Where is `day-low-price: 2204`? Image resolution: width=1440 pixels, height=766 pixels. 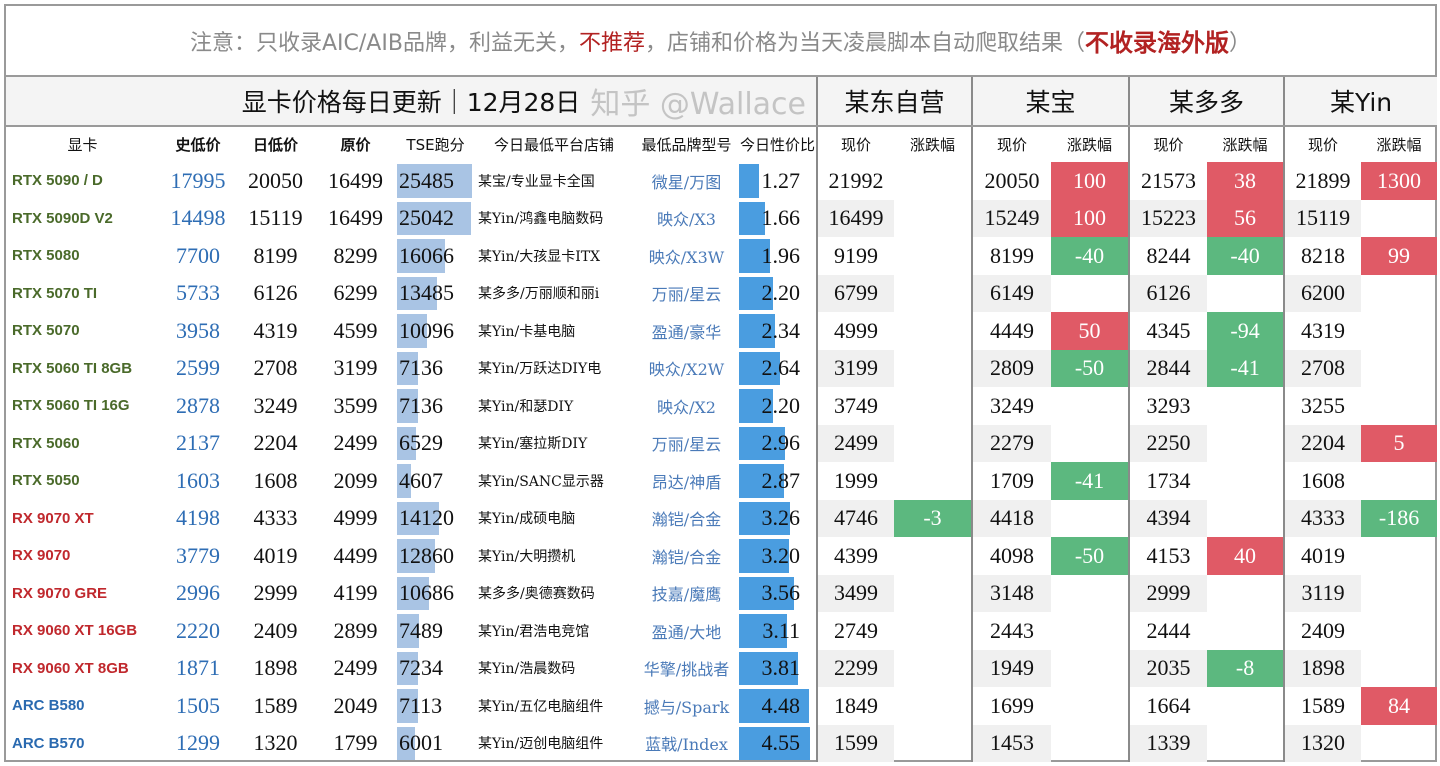 day-low-price: 2204 is located at coordinates (275, 443).